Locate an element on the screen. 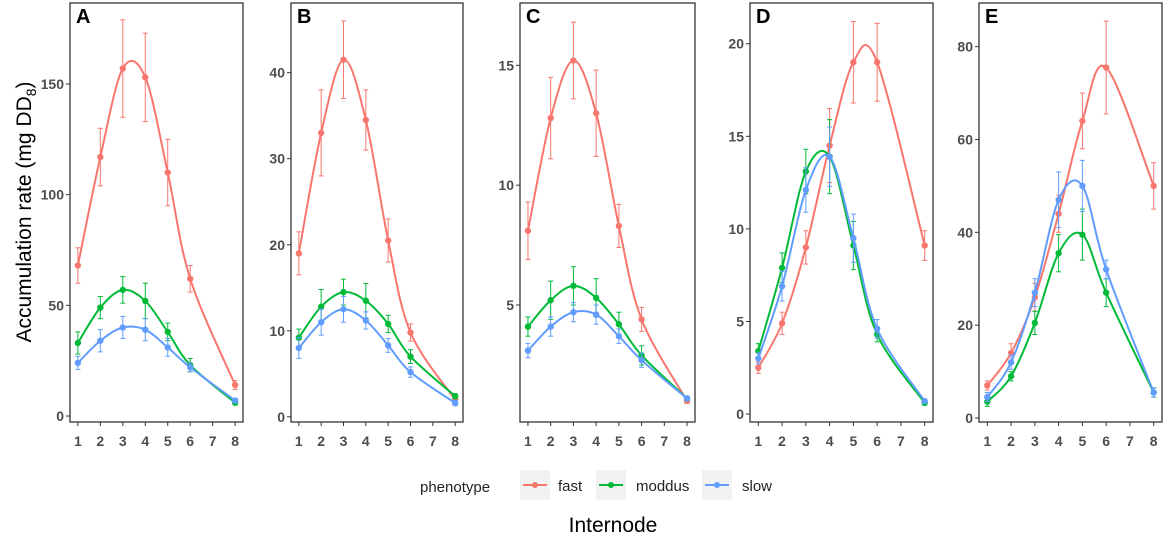 This screenshot has width=1169, height=548. series-line-slow is located at coordinates (1070, 288).